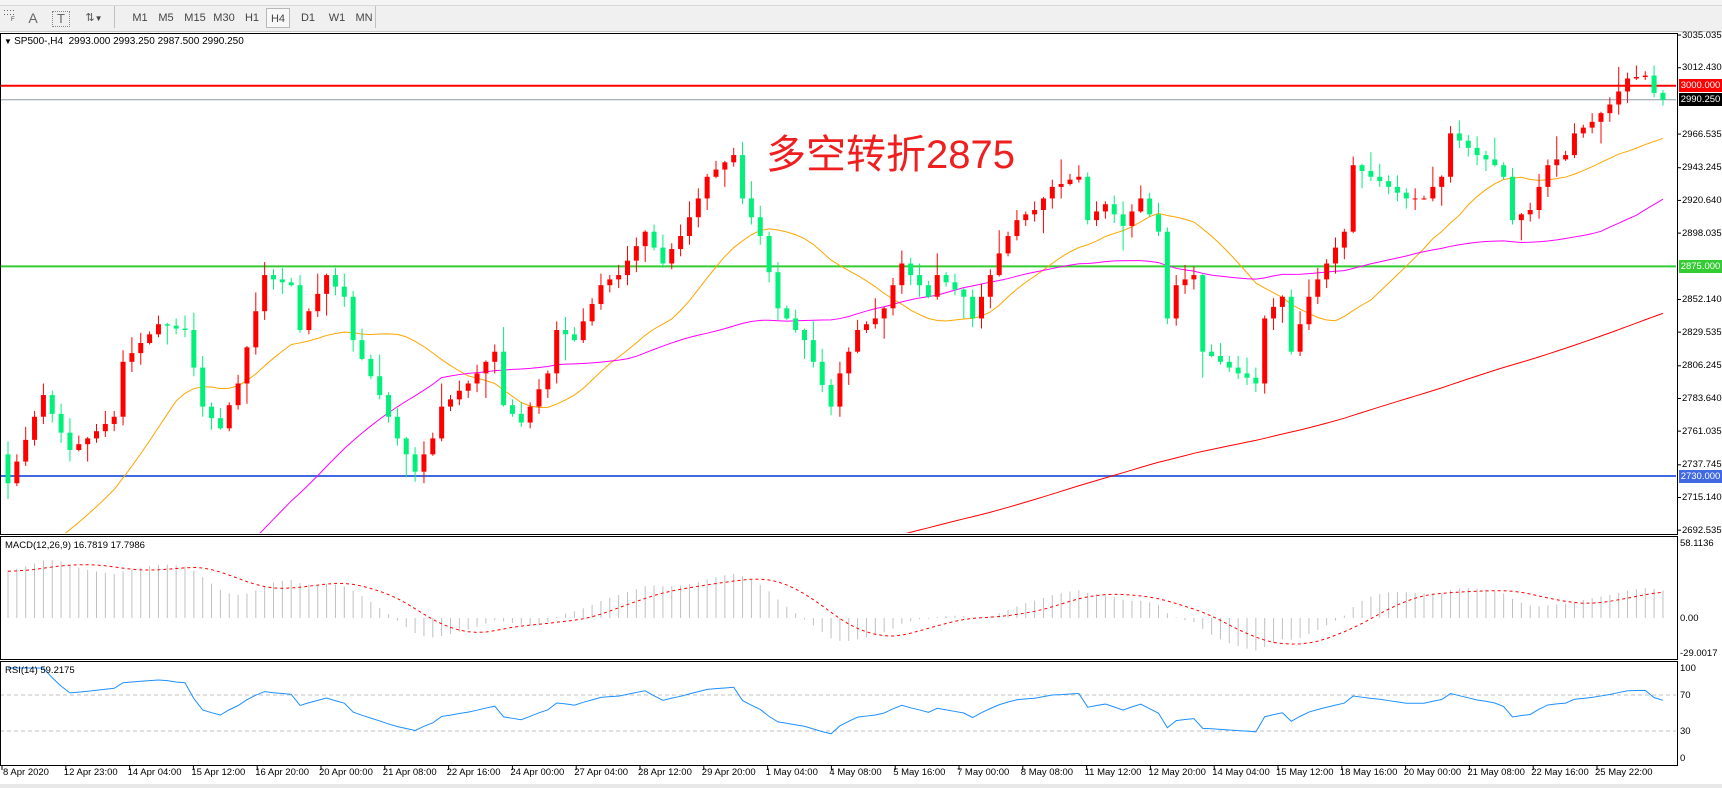 The height and width of the screenshot is (788, 1722). What do you see at coordinates (94, 18) in the screenshot?
I see `arrows-dropdown-button: ⇅▼` at bounding box center [94, 18].